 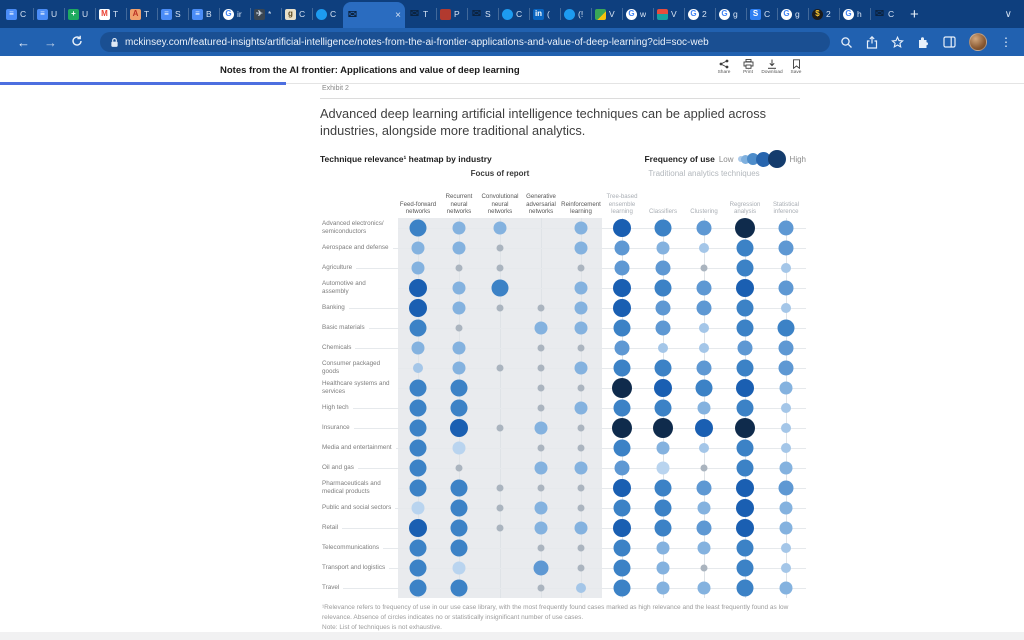 What do you see at coordinates (79, 14) in the screenshot?
I see `browser-tab: + U` at bounding box center [79, 14].